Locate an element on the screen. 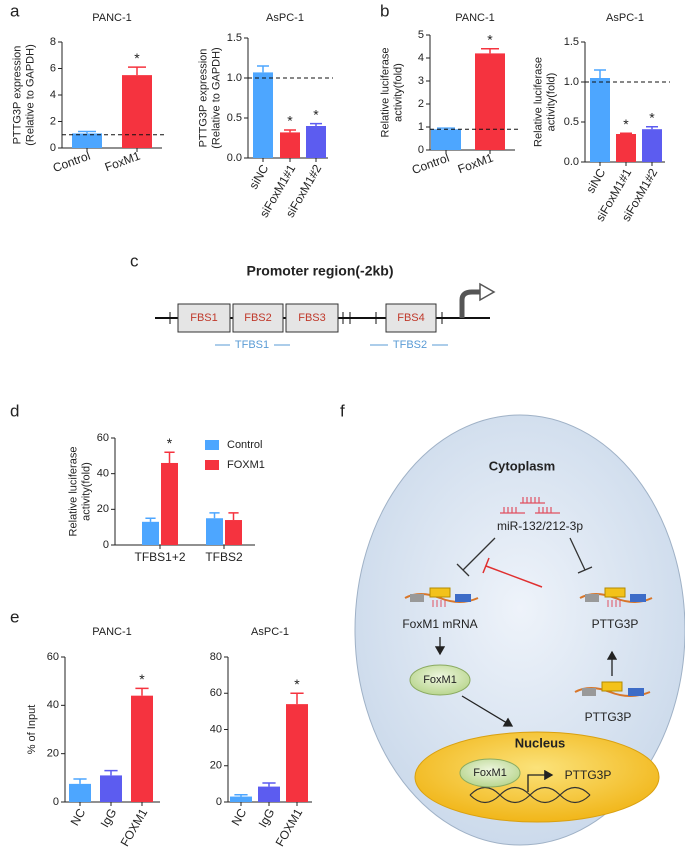 This screenshot has width=685, height=852. nuclear-protein is located at coordinates (490, 773).